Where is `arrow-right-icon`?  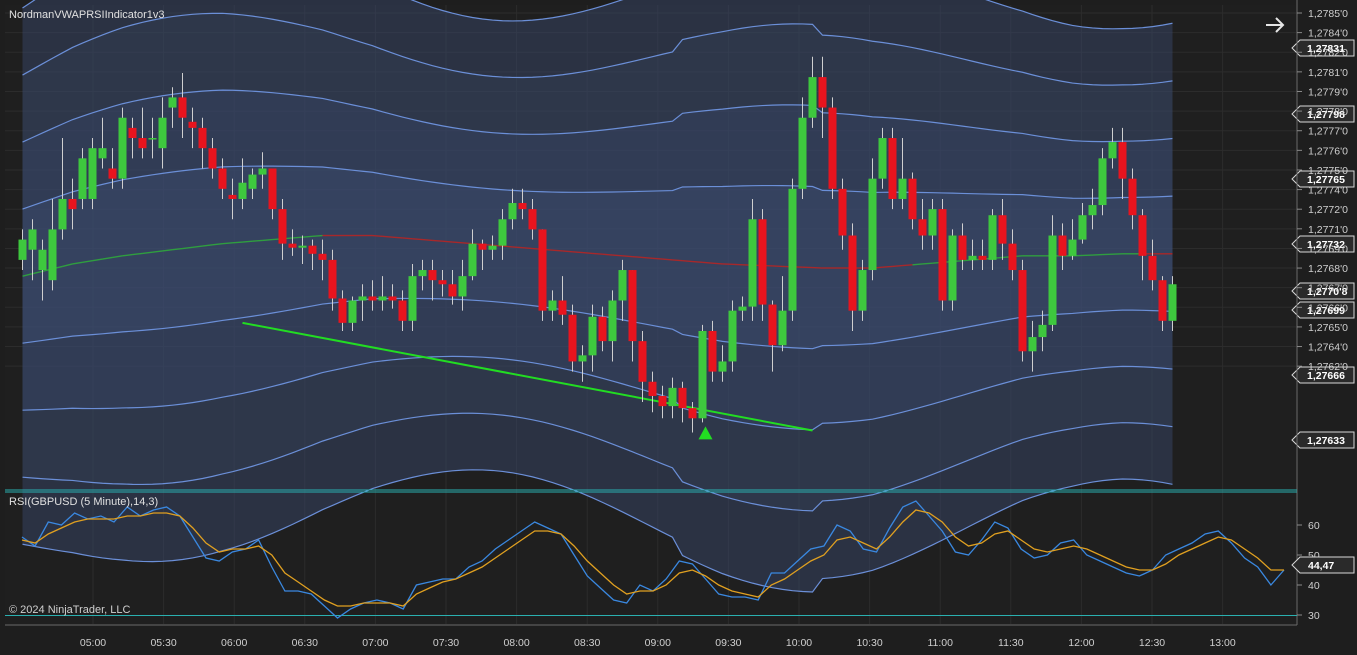
arrow-right-icon is located at coordinates (1275, 25).